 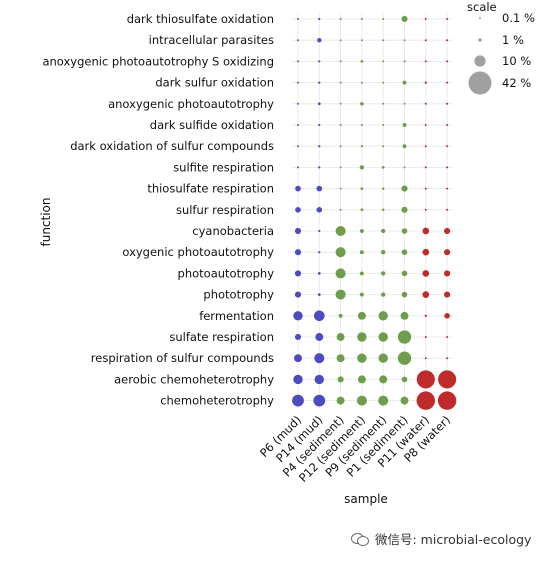 I want to click on function-label: respiration of sulfur compounds, so click(x=182, y=358).